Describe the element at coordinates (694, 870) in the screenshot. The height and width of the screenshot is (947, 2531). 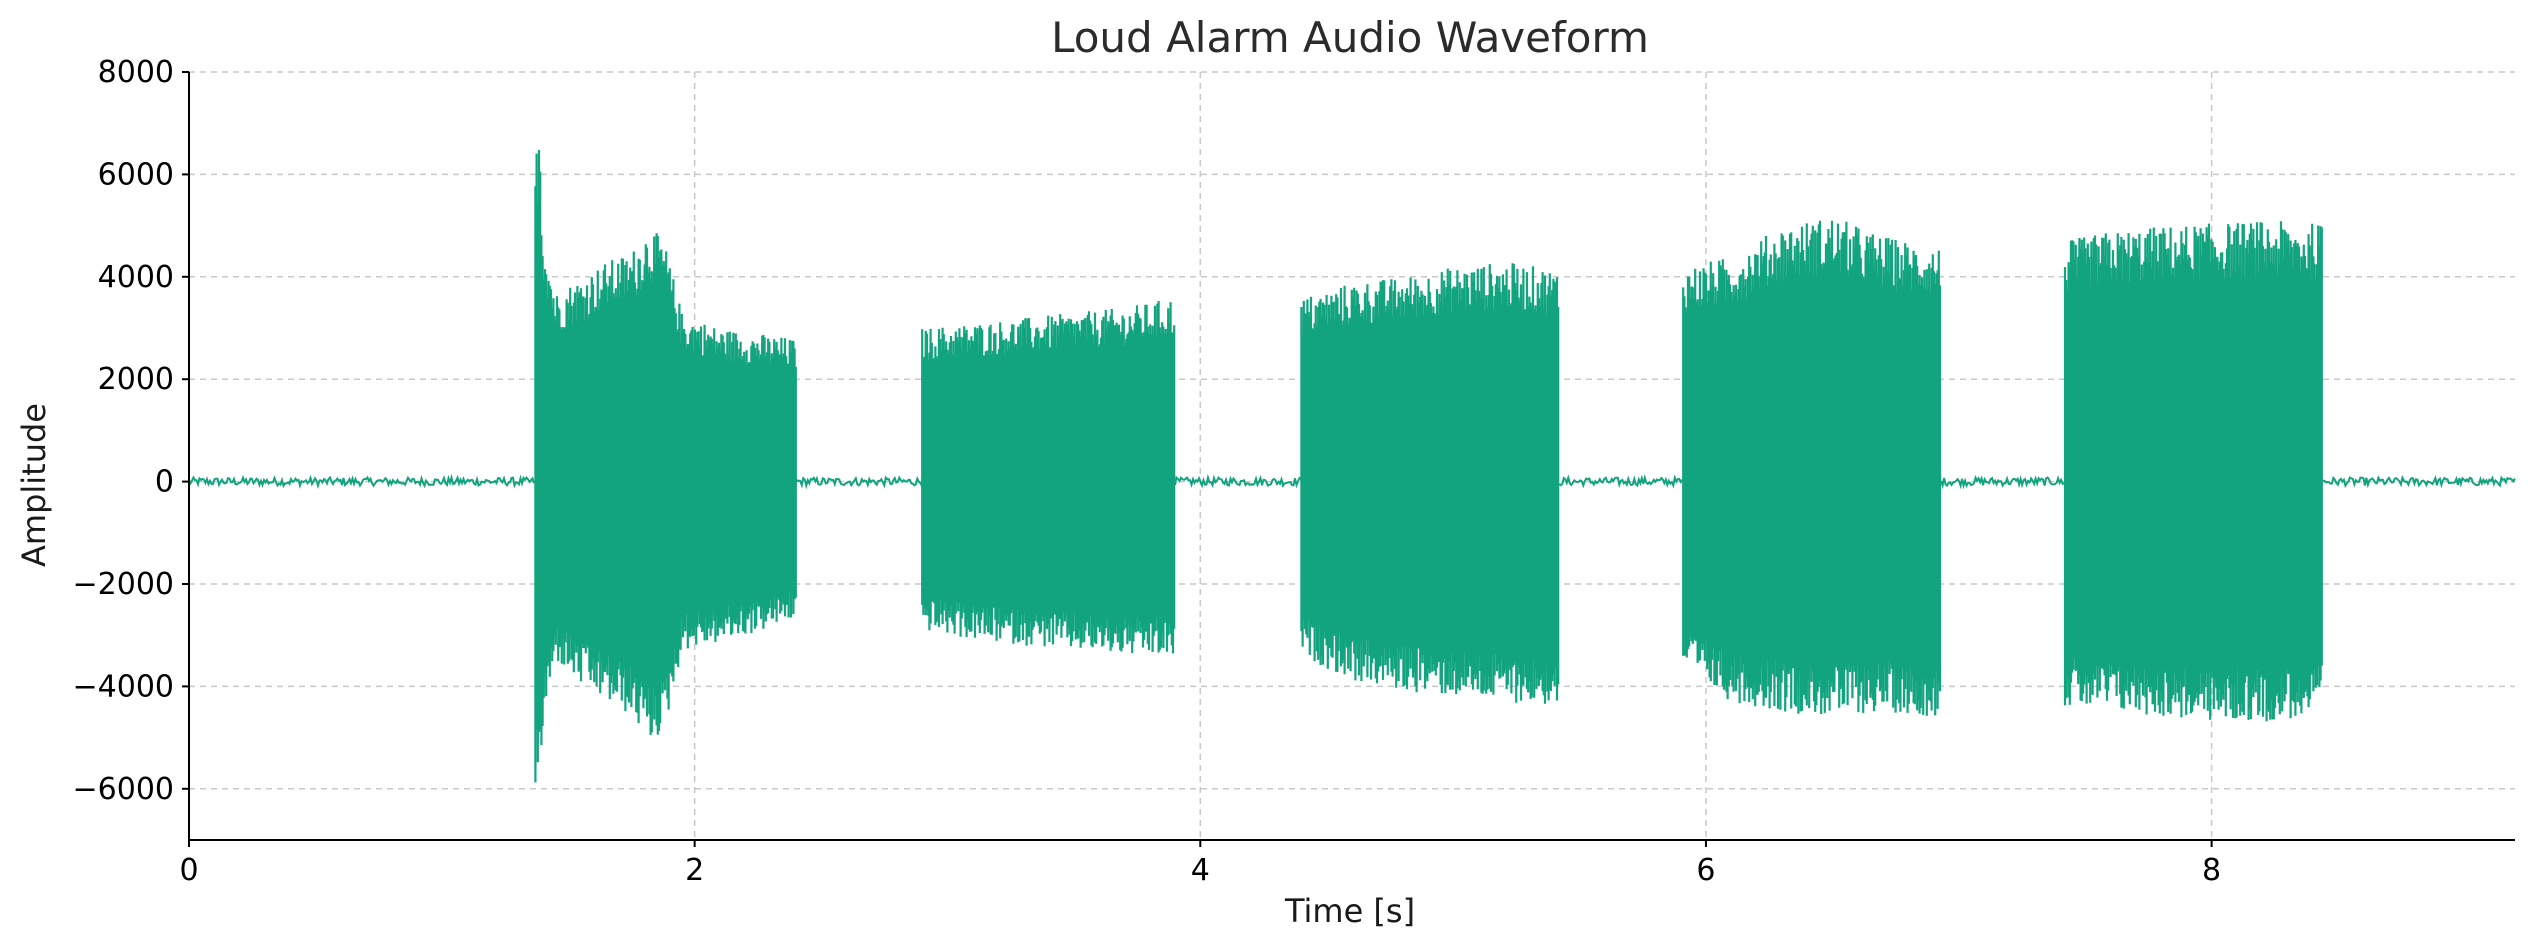
I see `x-tick-label: 2` at that location.